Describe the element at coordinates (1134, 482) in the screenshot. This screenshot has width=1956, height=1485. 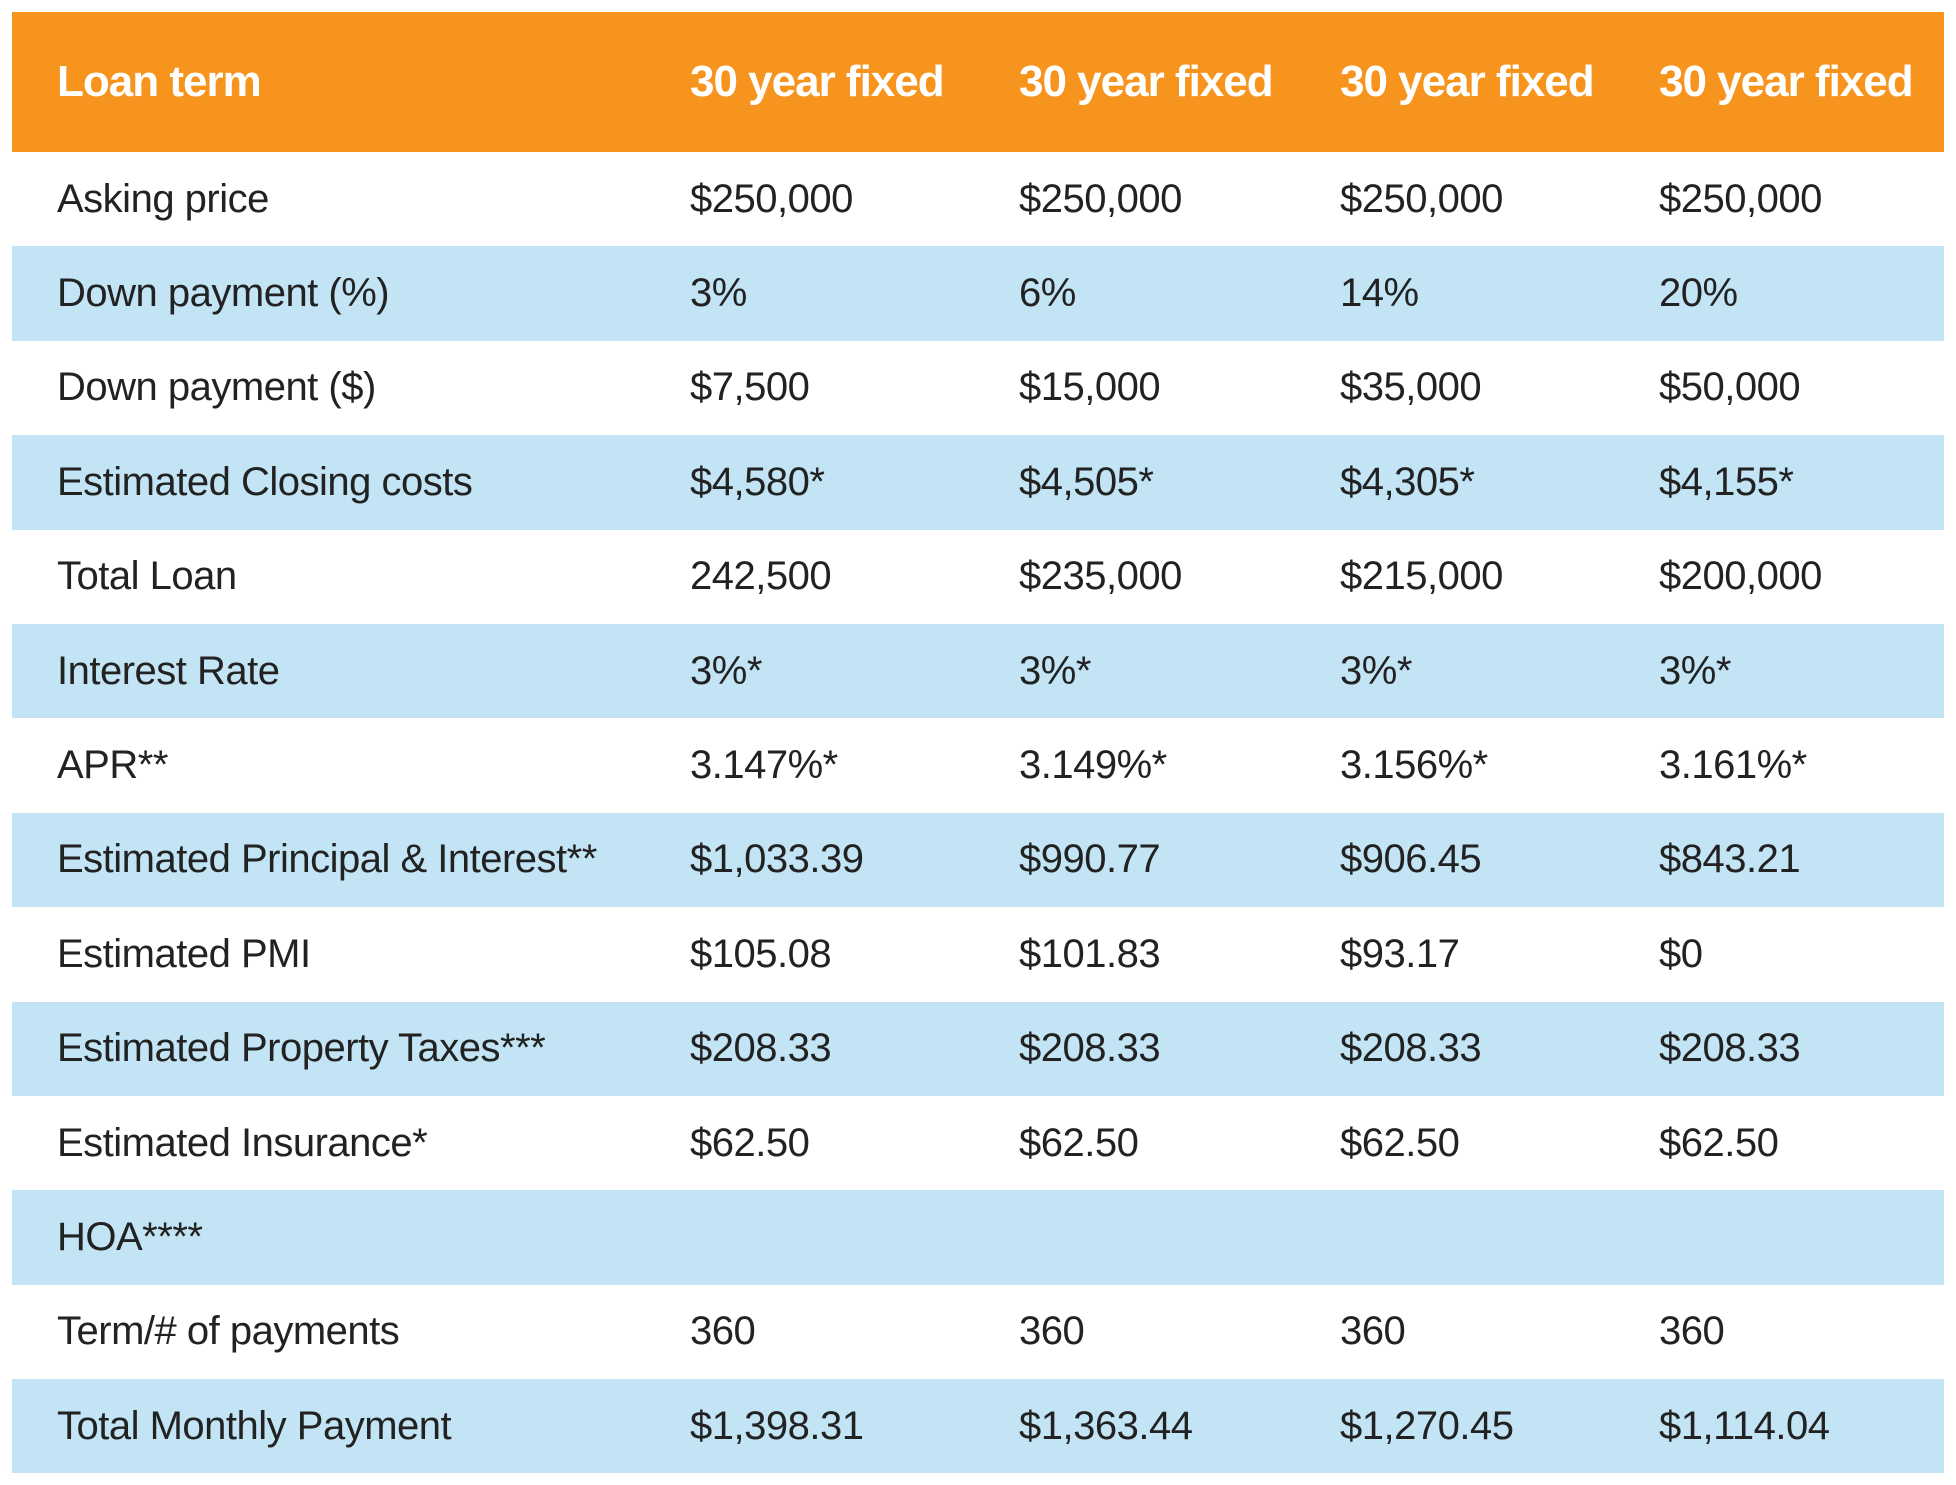
I see `table-cell: $4,505*` at that location.